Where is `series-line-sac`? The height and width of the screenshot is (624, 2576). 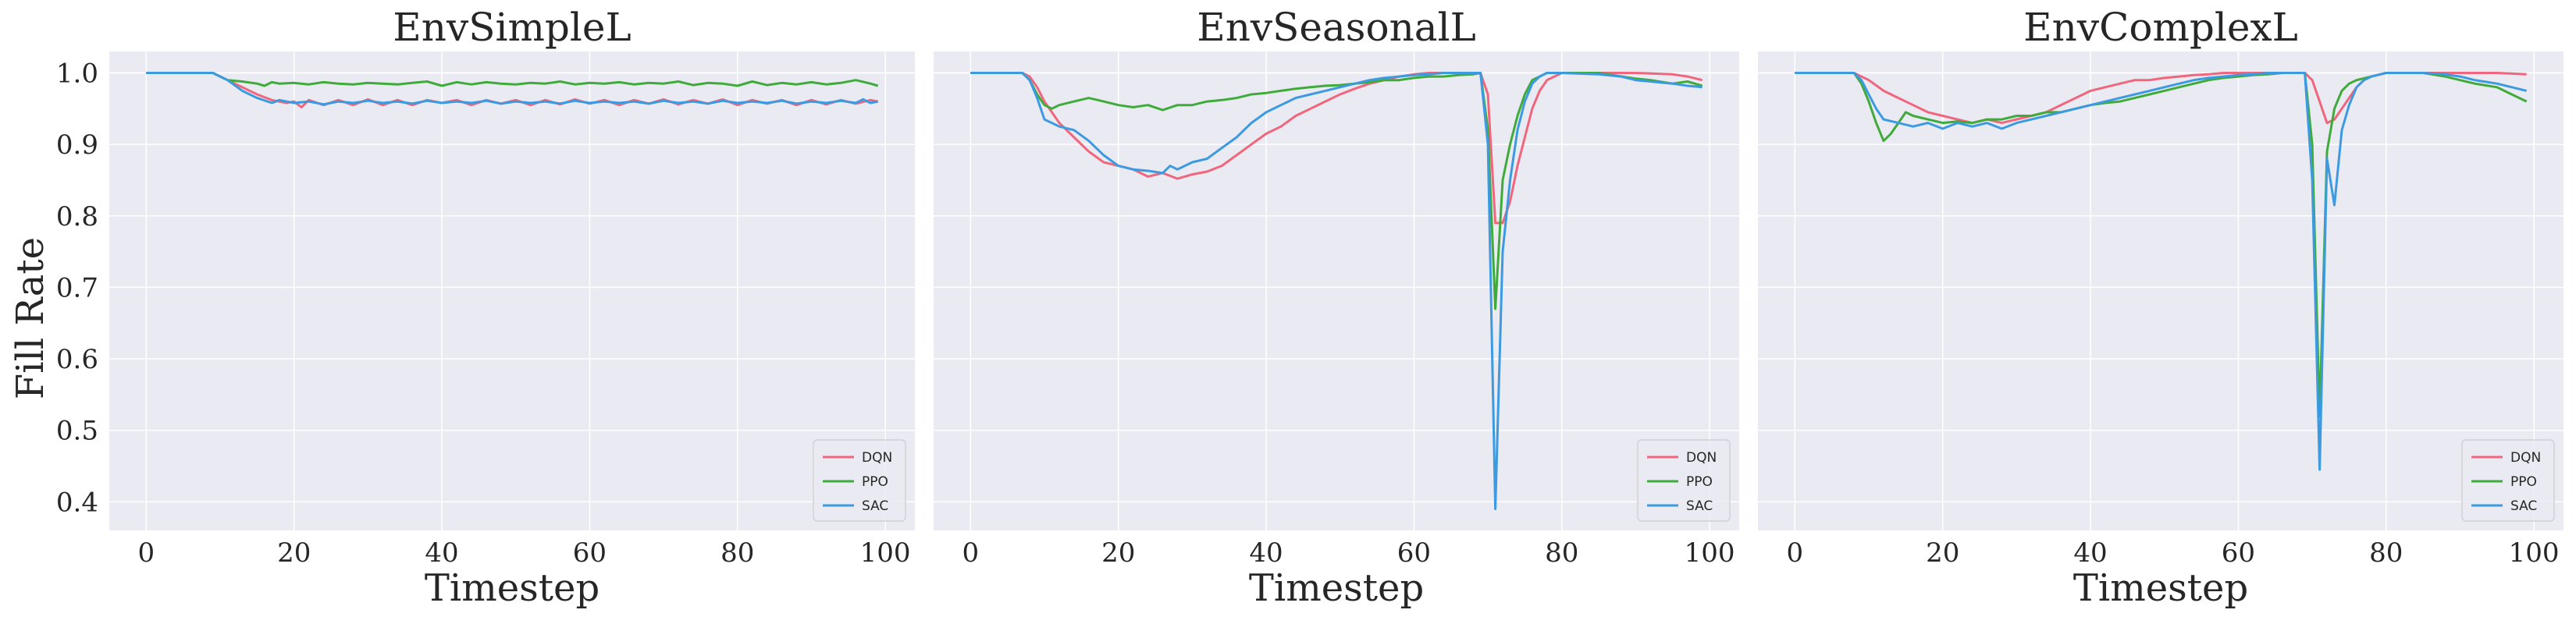 series-line-sac is located at coordinates (512, 89).